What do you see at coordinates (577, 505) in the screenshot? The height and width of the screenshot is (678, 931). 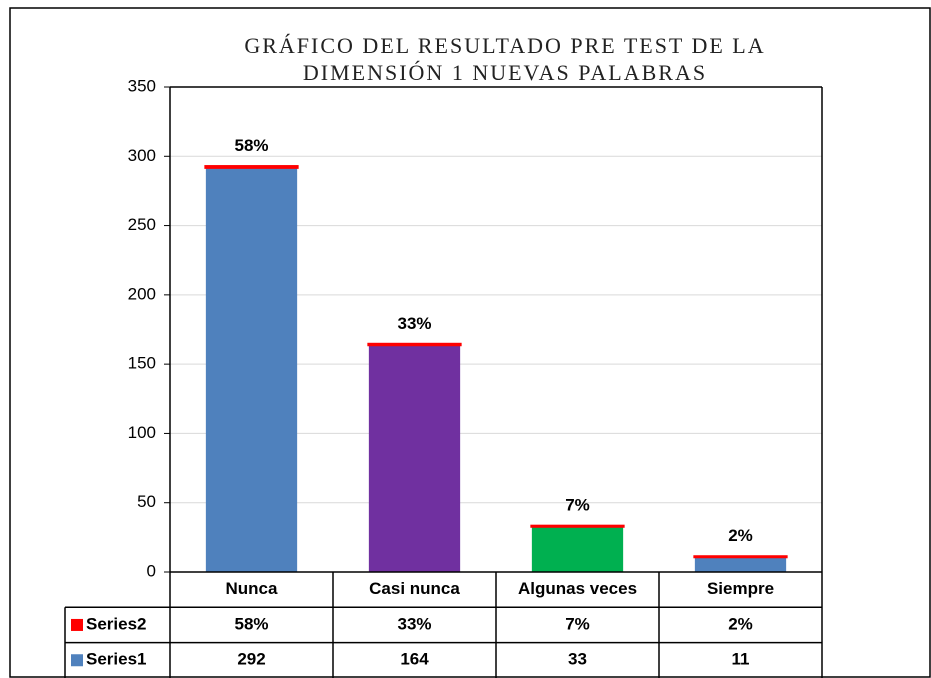 I see `data-label: 7%` at bounding box center [577, 505].